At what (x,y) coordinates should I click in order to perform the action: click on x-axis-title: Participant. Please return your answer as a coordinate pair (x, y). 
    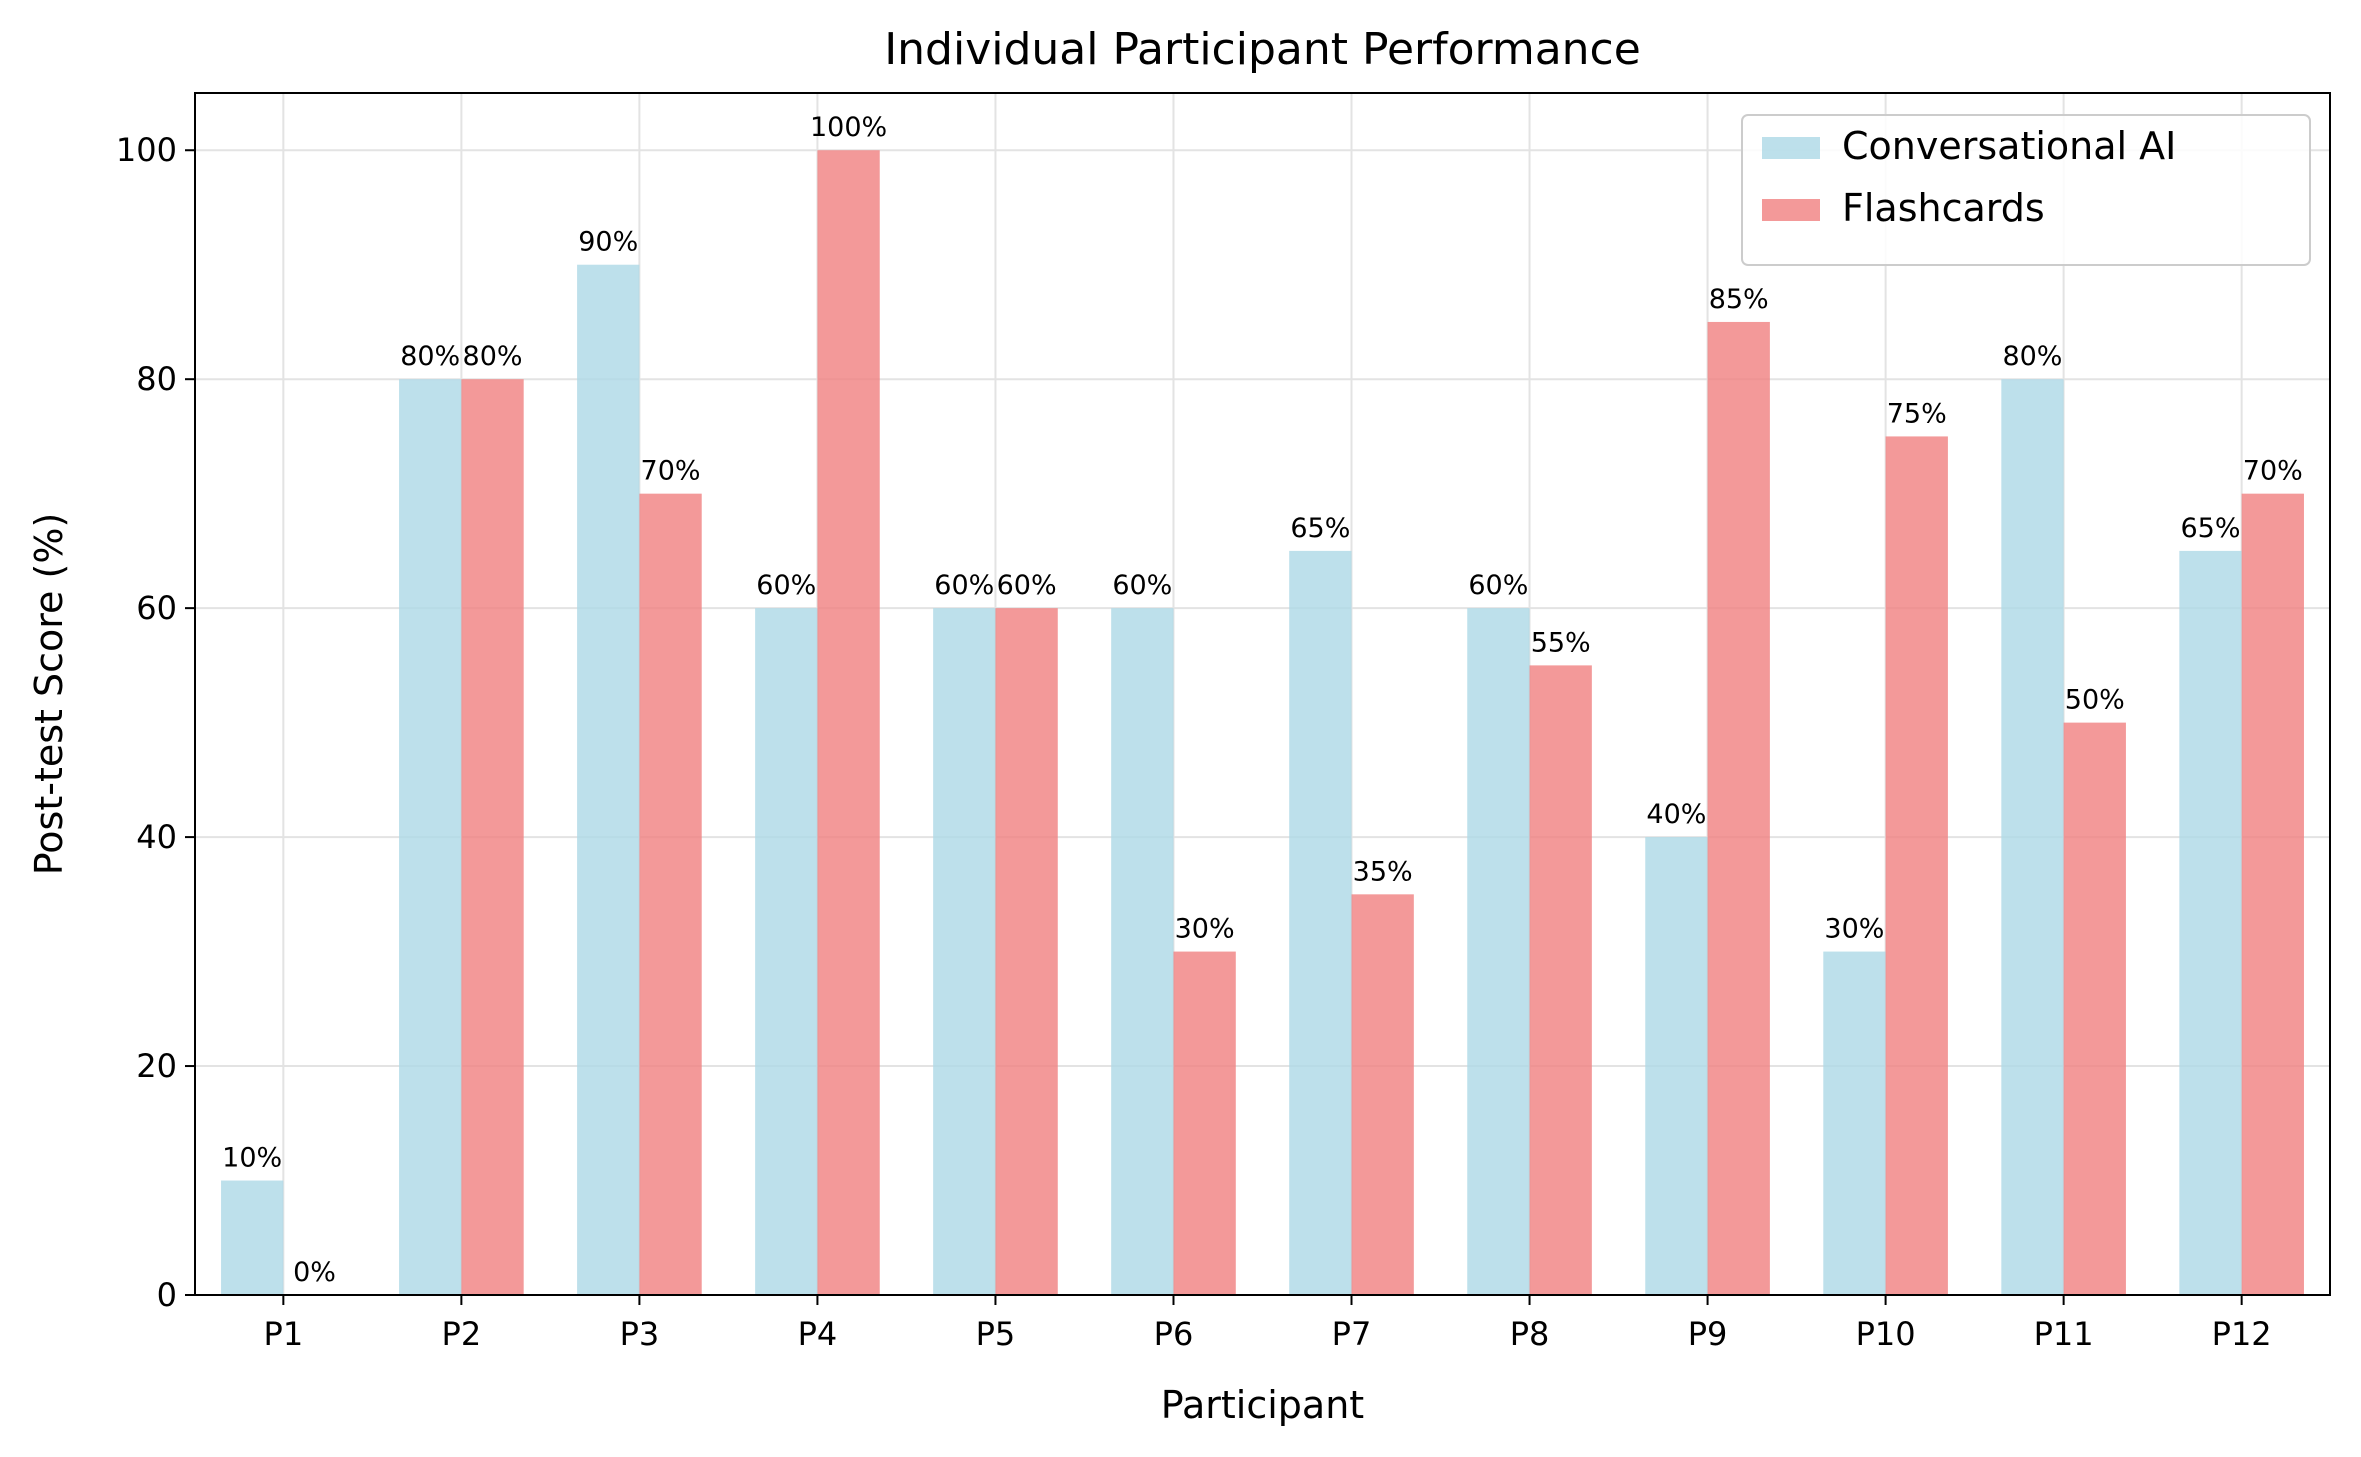
    Looking at the image, I should click on (1262, 1405).